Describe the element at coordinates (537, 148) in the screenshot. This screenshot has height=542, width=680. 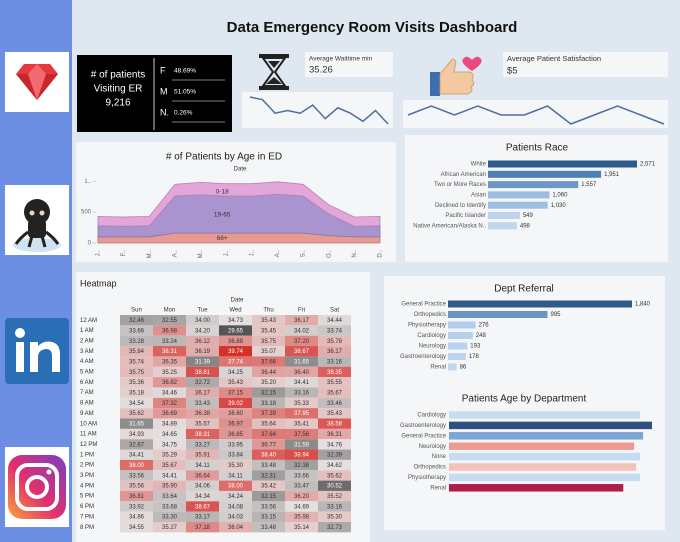
I see `chart-title: Patients Race` at that location.